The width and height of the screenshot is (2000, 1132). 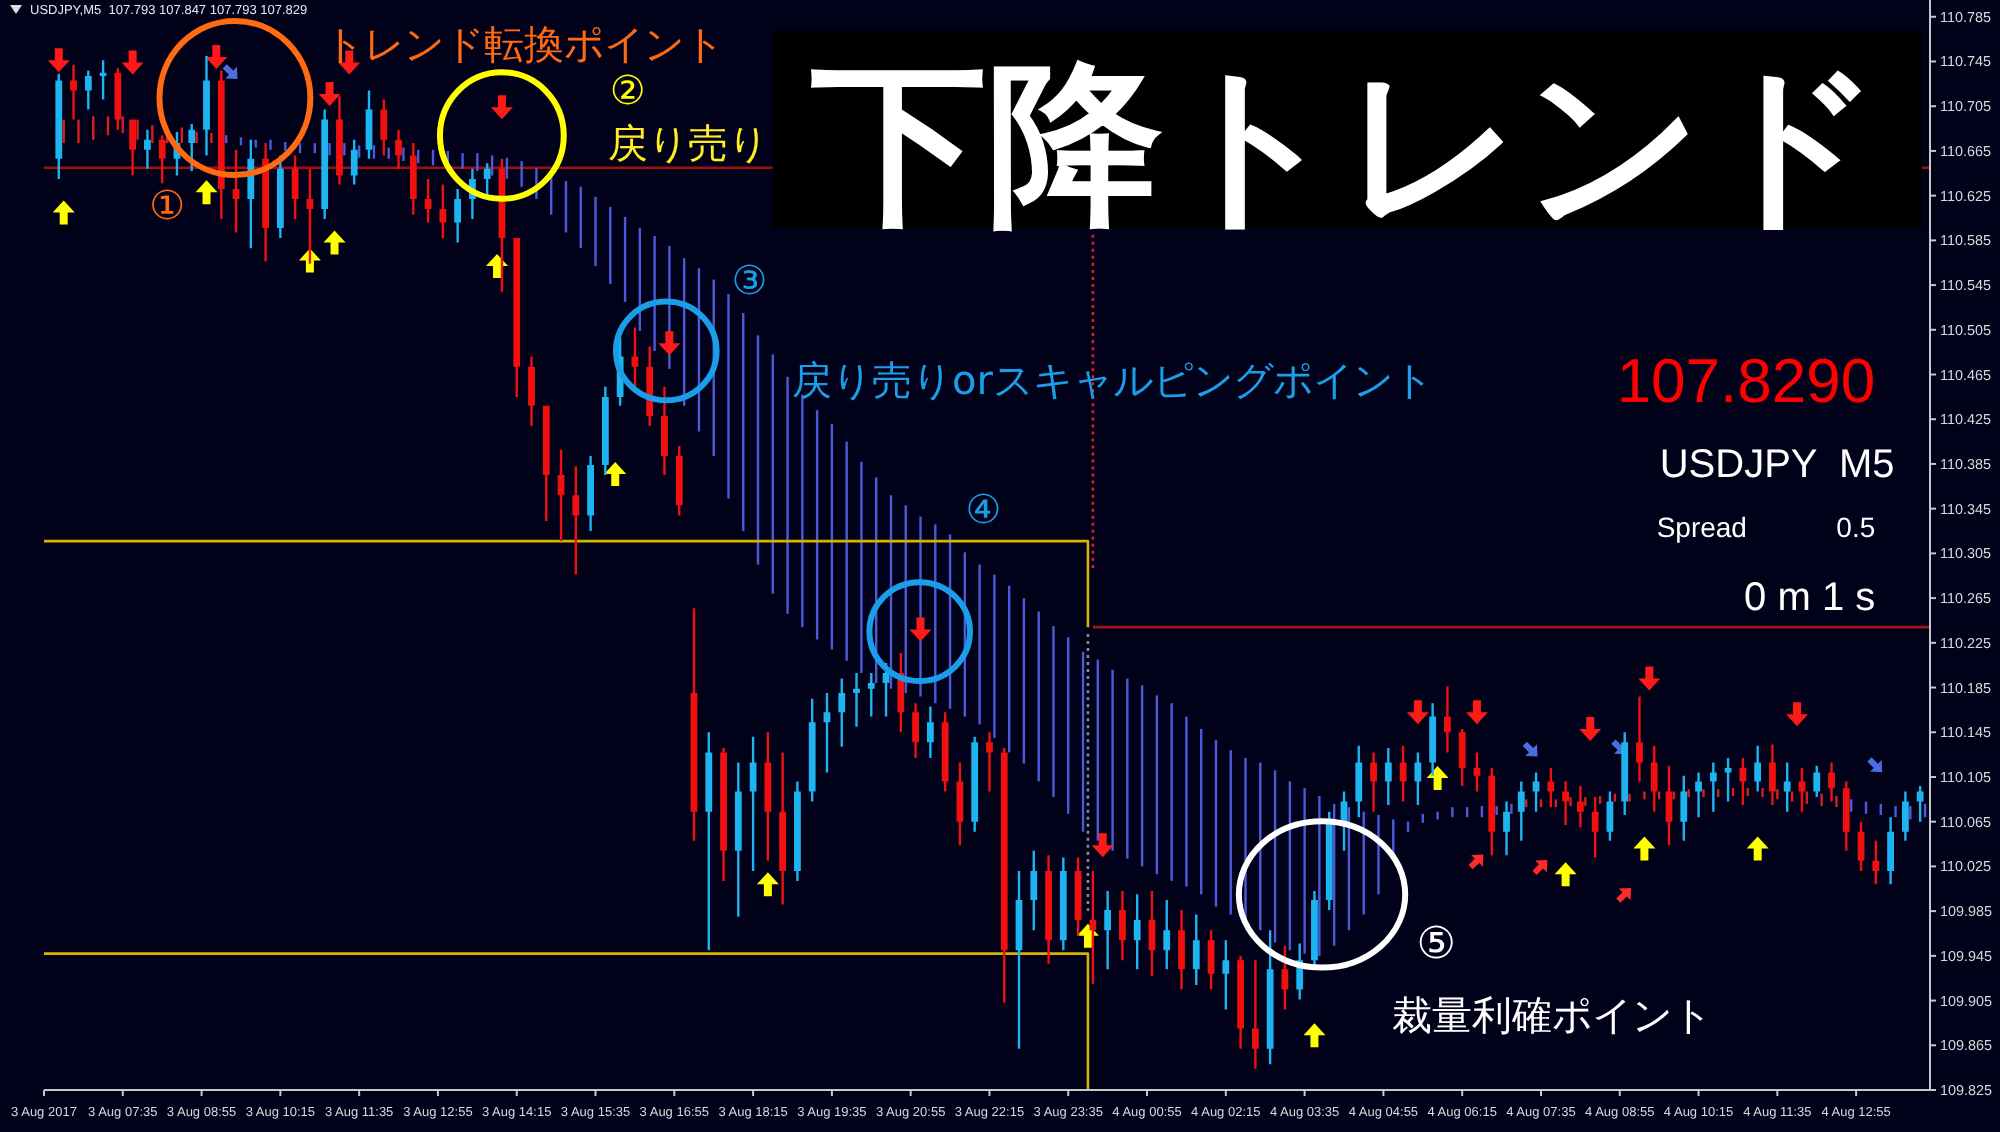 I want to click on annotation: ②, so click(x=627, y=89).